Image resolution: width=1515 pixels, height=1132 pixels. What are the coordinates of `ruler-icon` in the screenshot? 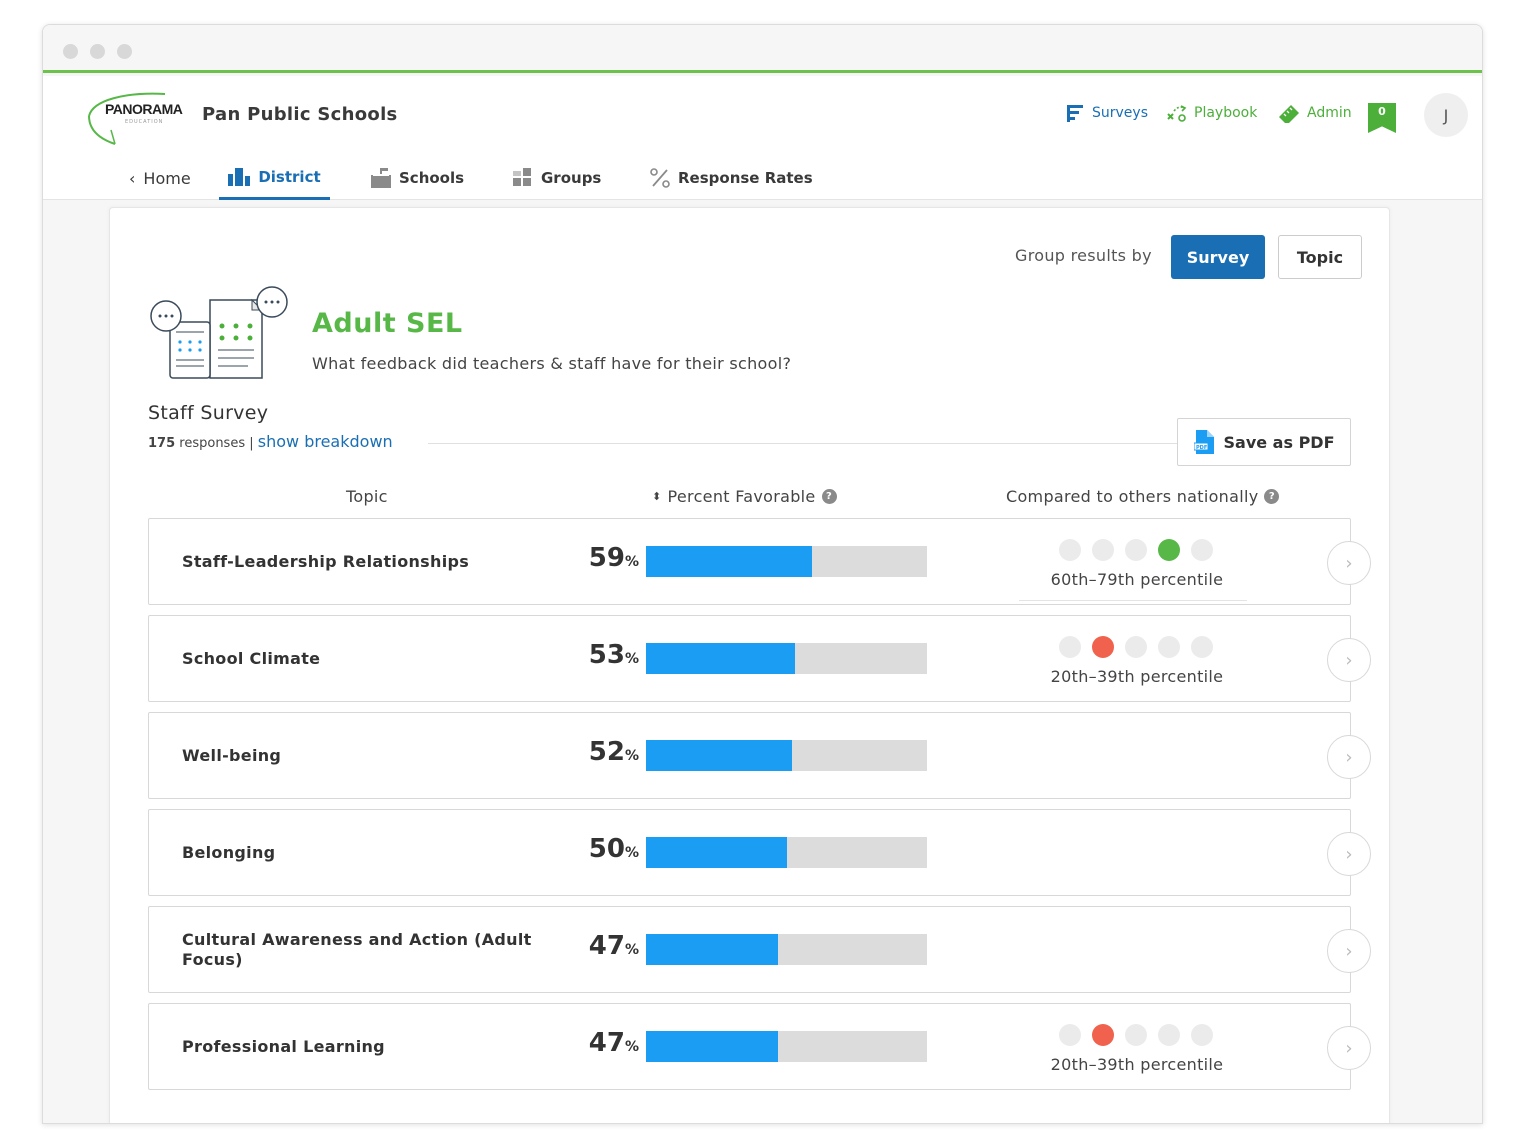 It's located at (1289, 114).